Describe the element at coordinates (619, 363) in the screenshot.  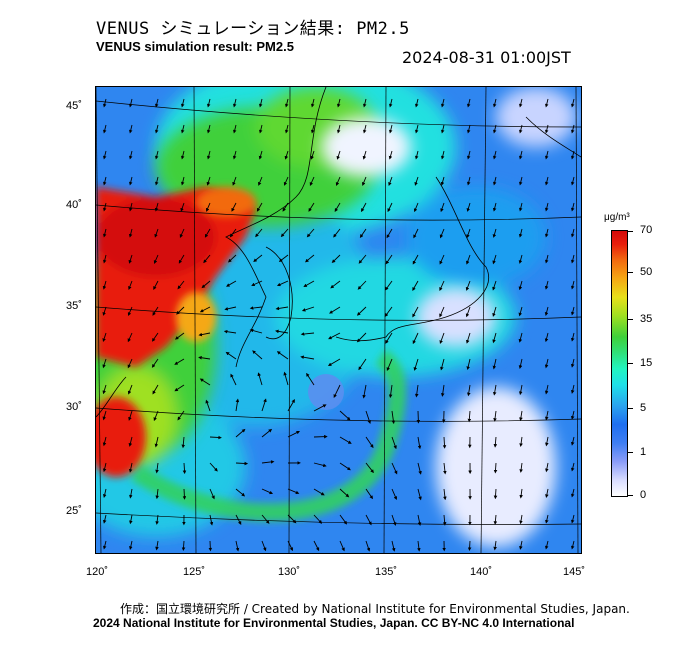
I see `concentration-colorbar` at that location.